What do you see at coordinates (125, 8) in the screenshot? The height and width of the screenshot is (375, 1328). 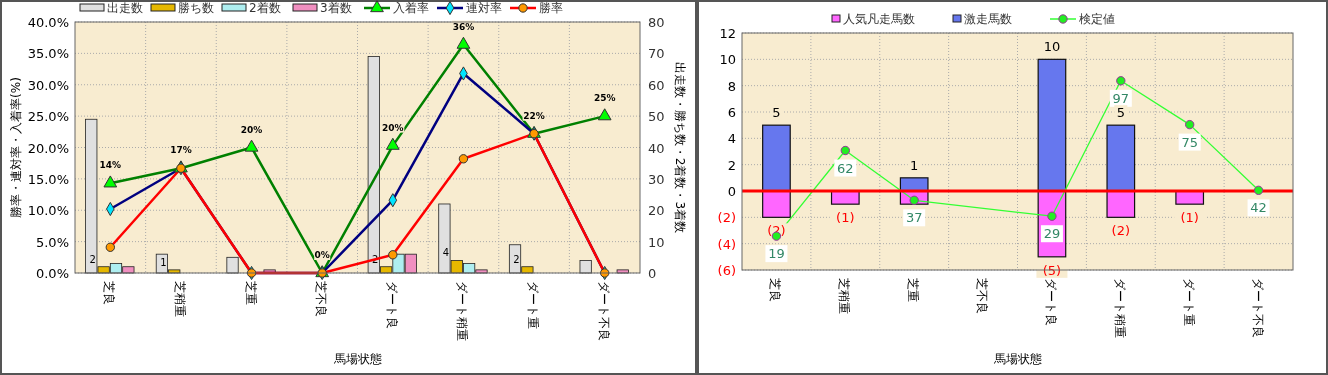 I see `legend-label: 出走数` at bounding box center [125, 8].